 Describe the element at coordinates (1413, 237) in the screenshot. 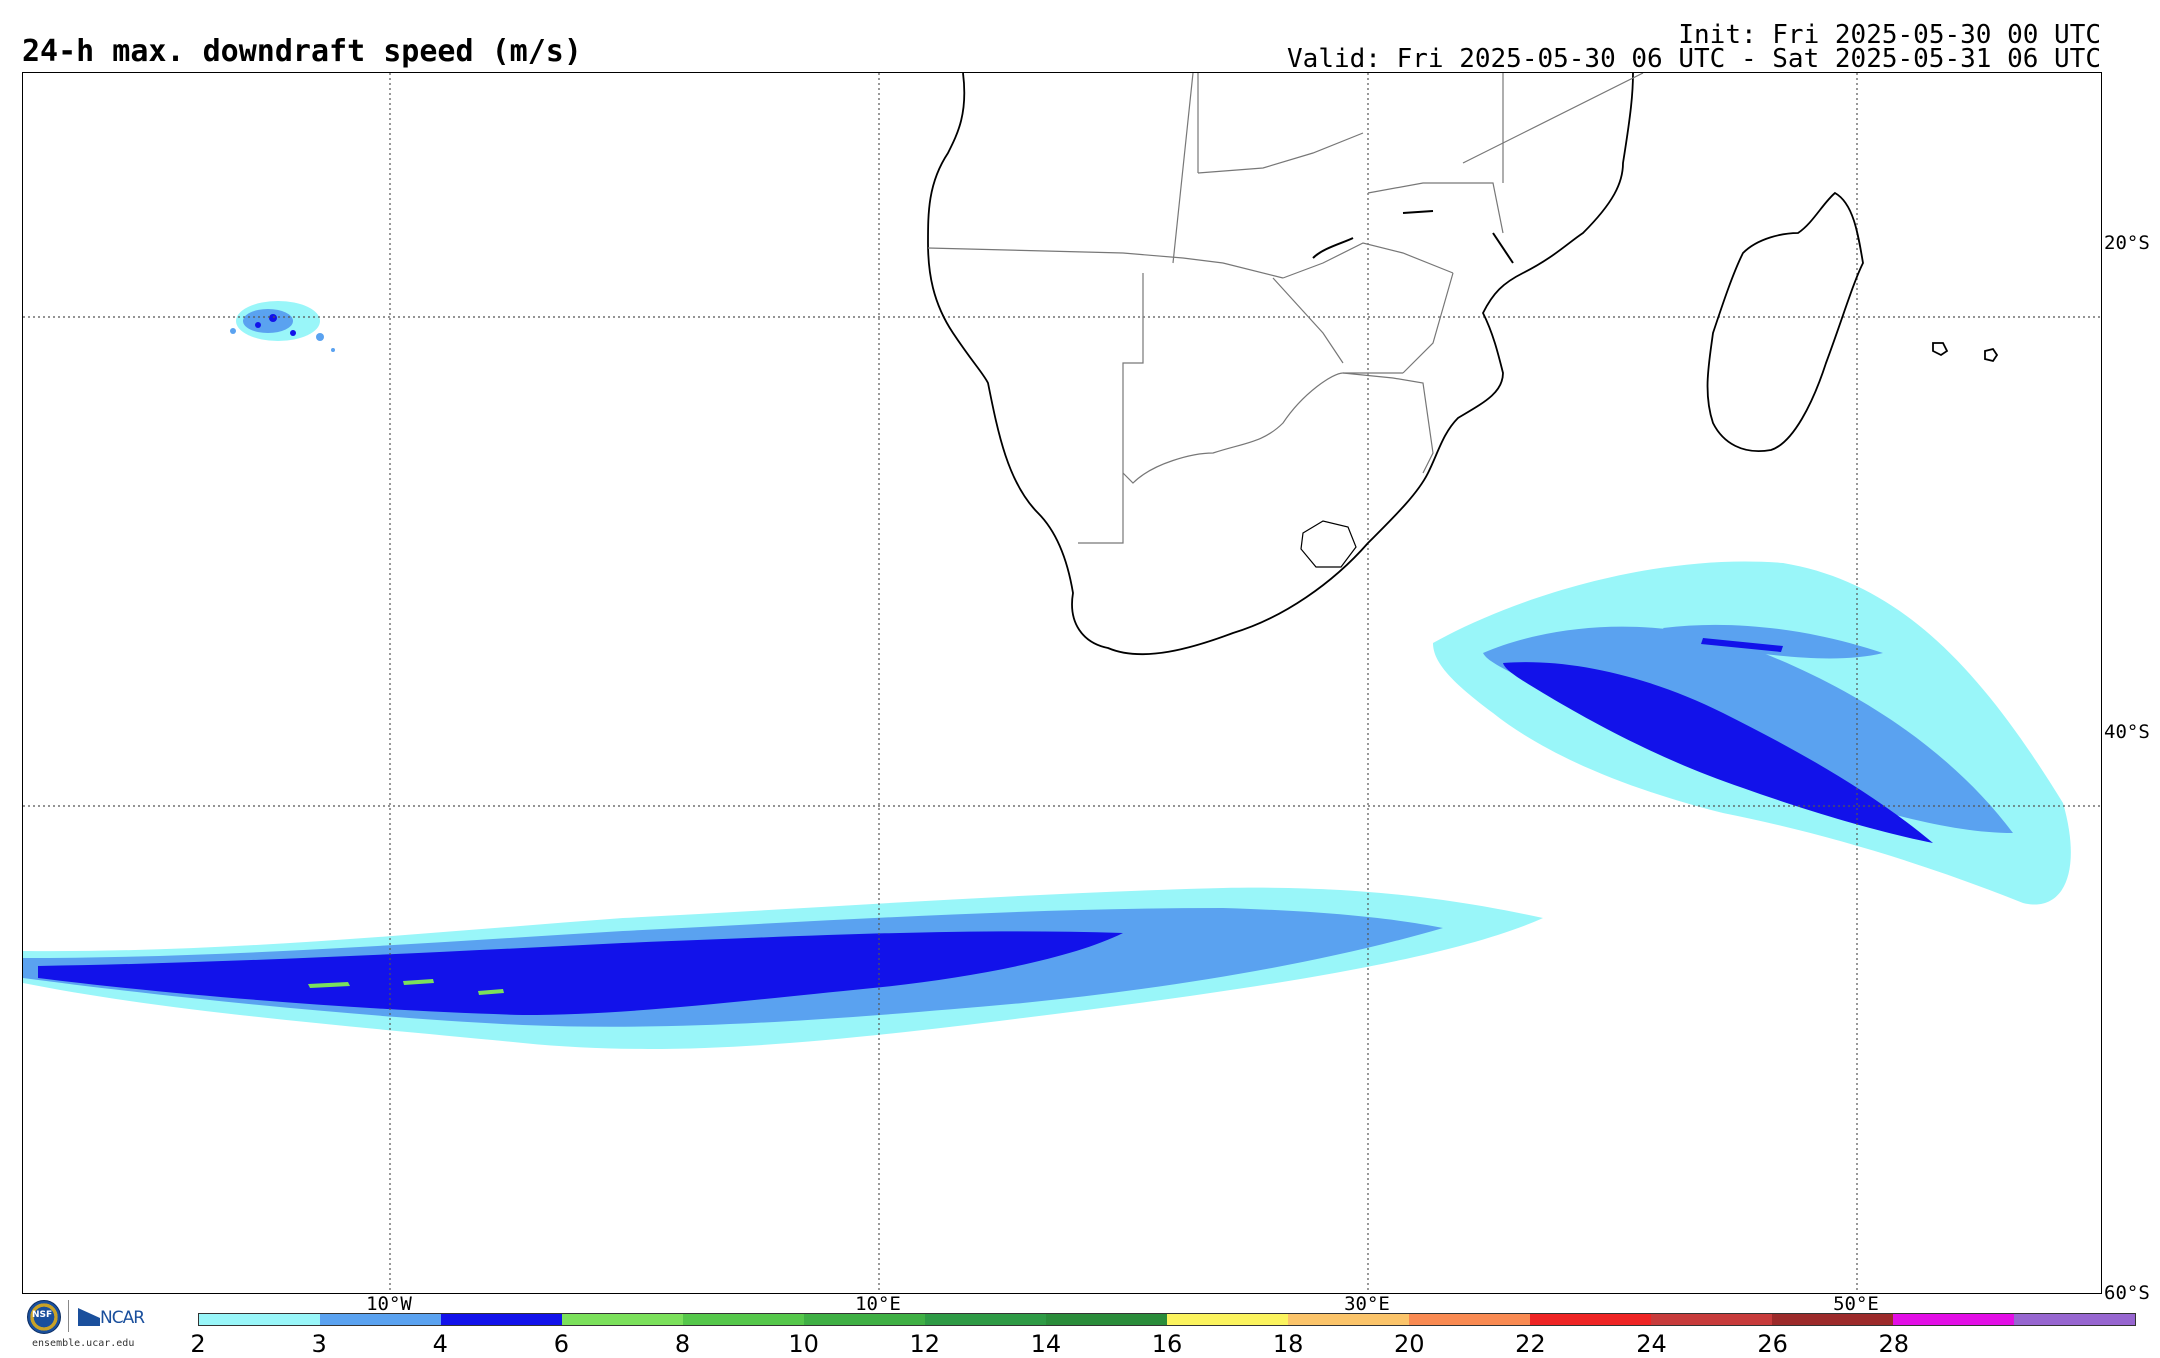

I see `lakes` at that location.